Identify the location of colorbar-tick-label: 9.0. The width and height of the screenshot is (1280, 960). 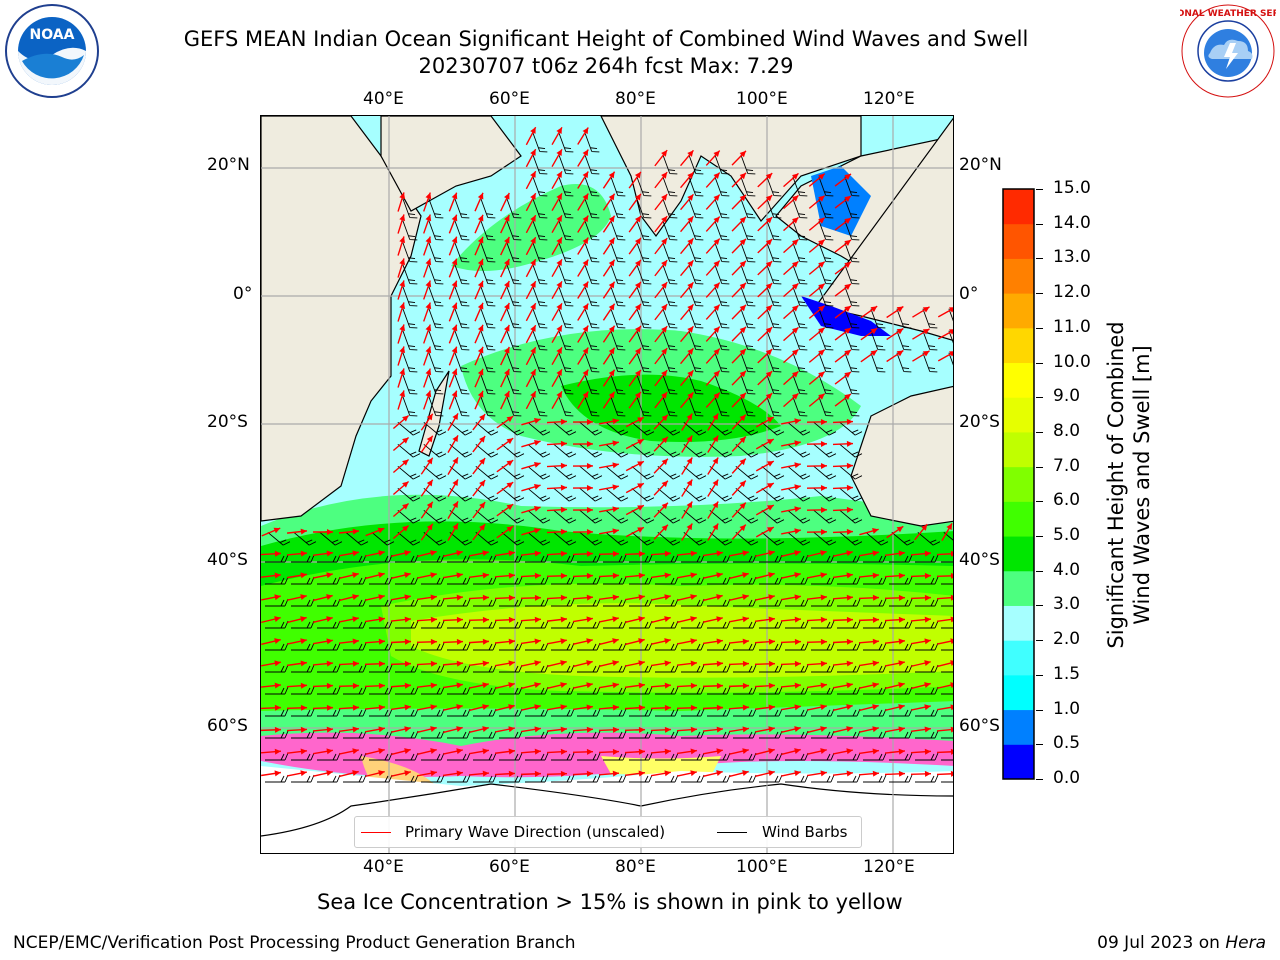
(1067, 396).